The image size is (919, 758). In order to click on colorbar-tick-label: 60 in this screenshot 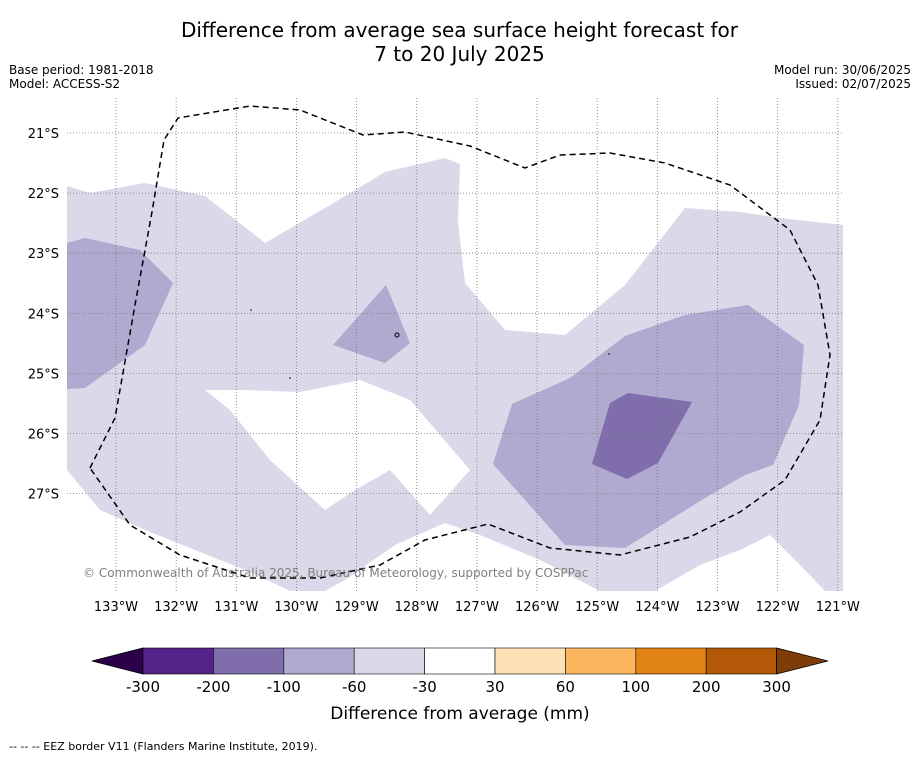, I will do `click(565, 687)`.